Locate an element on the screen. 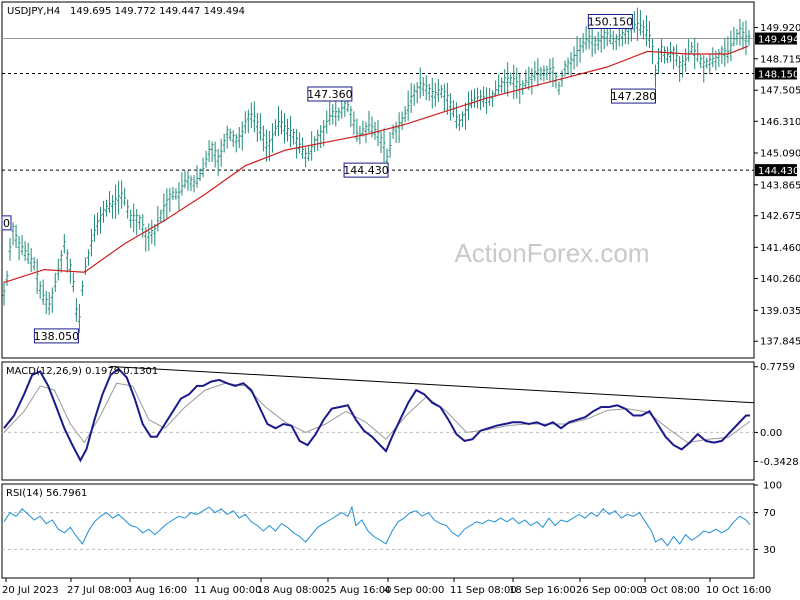  price-tag-label: 148.150 is located at coordinates (778, 74).